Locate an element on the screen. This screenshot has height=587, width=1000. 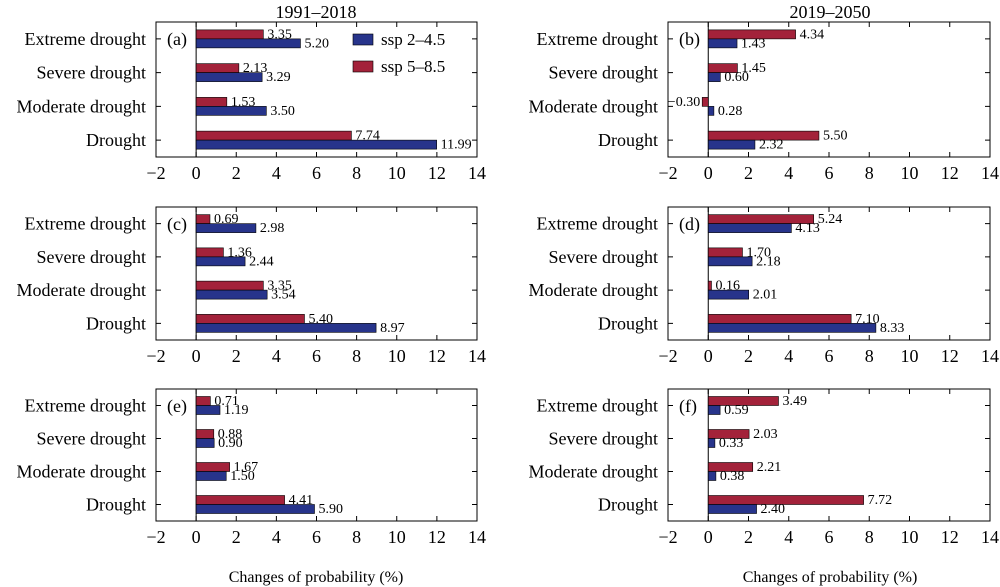
value-label: 0.60 is located at coordinates (736, 77).